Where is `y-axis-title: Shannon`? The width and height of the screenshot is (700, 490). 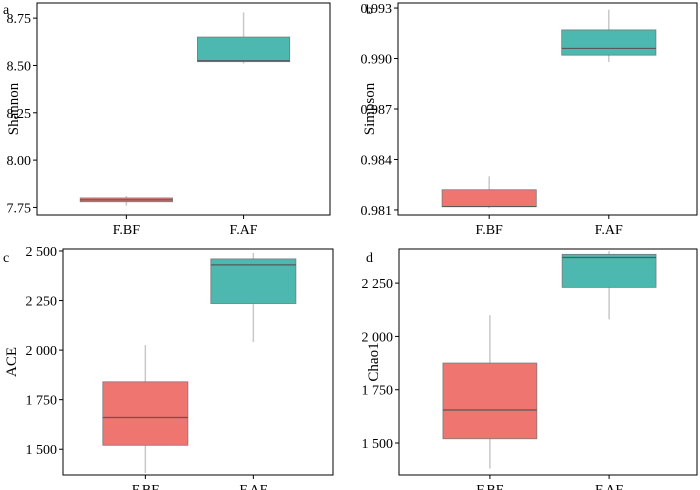 y-axis-title: Shannon is located at coordinates (14, 108).